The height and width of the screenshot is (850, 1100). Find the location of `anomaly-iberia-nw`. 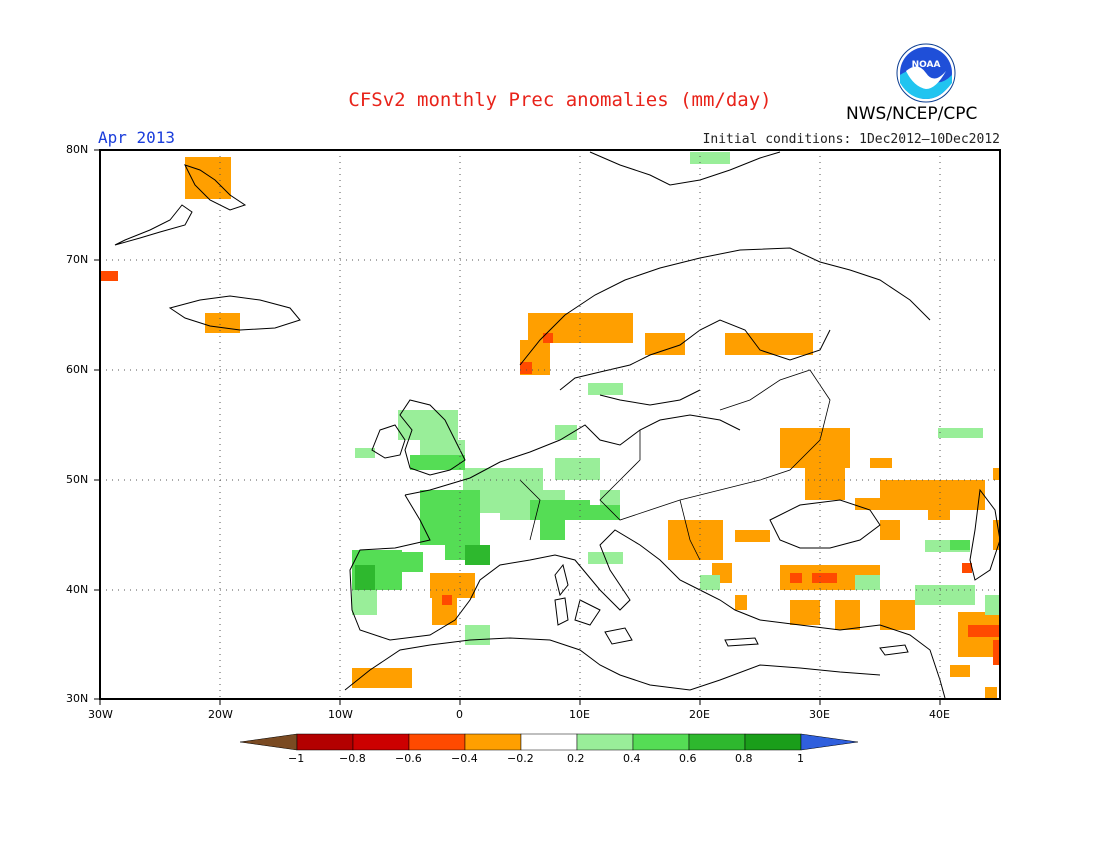

anomaly-iberia-nw is located at coordinates (365, 577).